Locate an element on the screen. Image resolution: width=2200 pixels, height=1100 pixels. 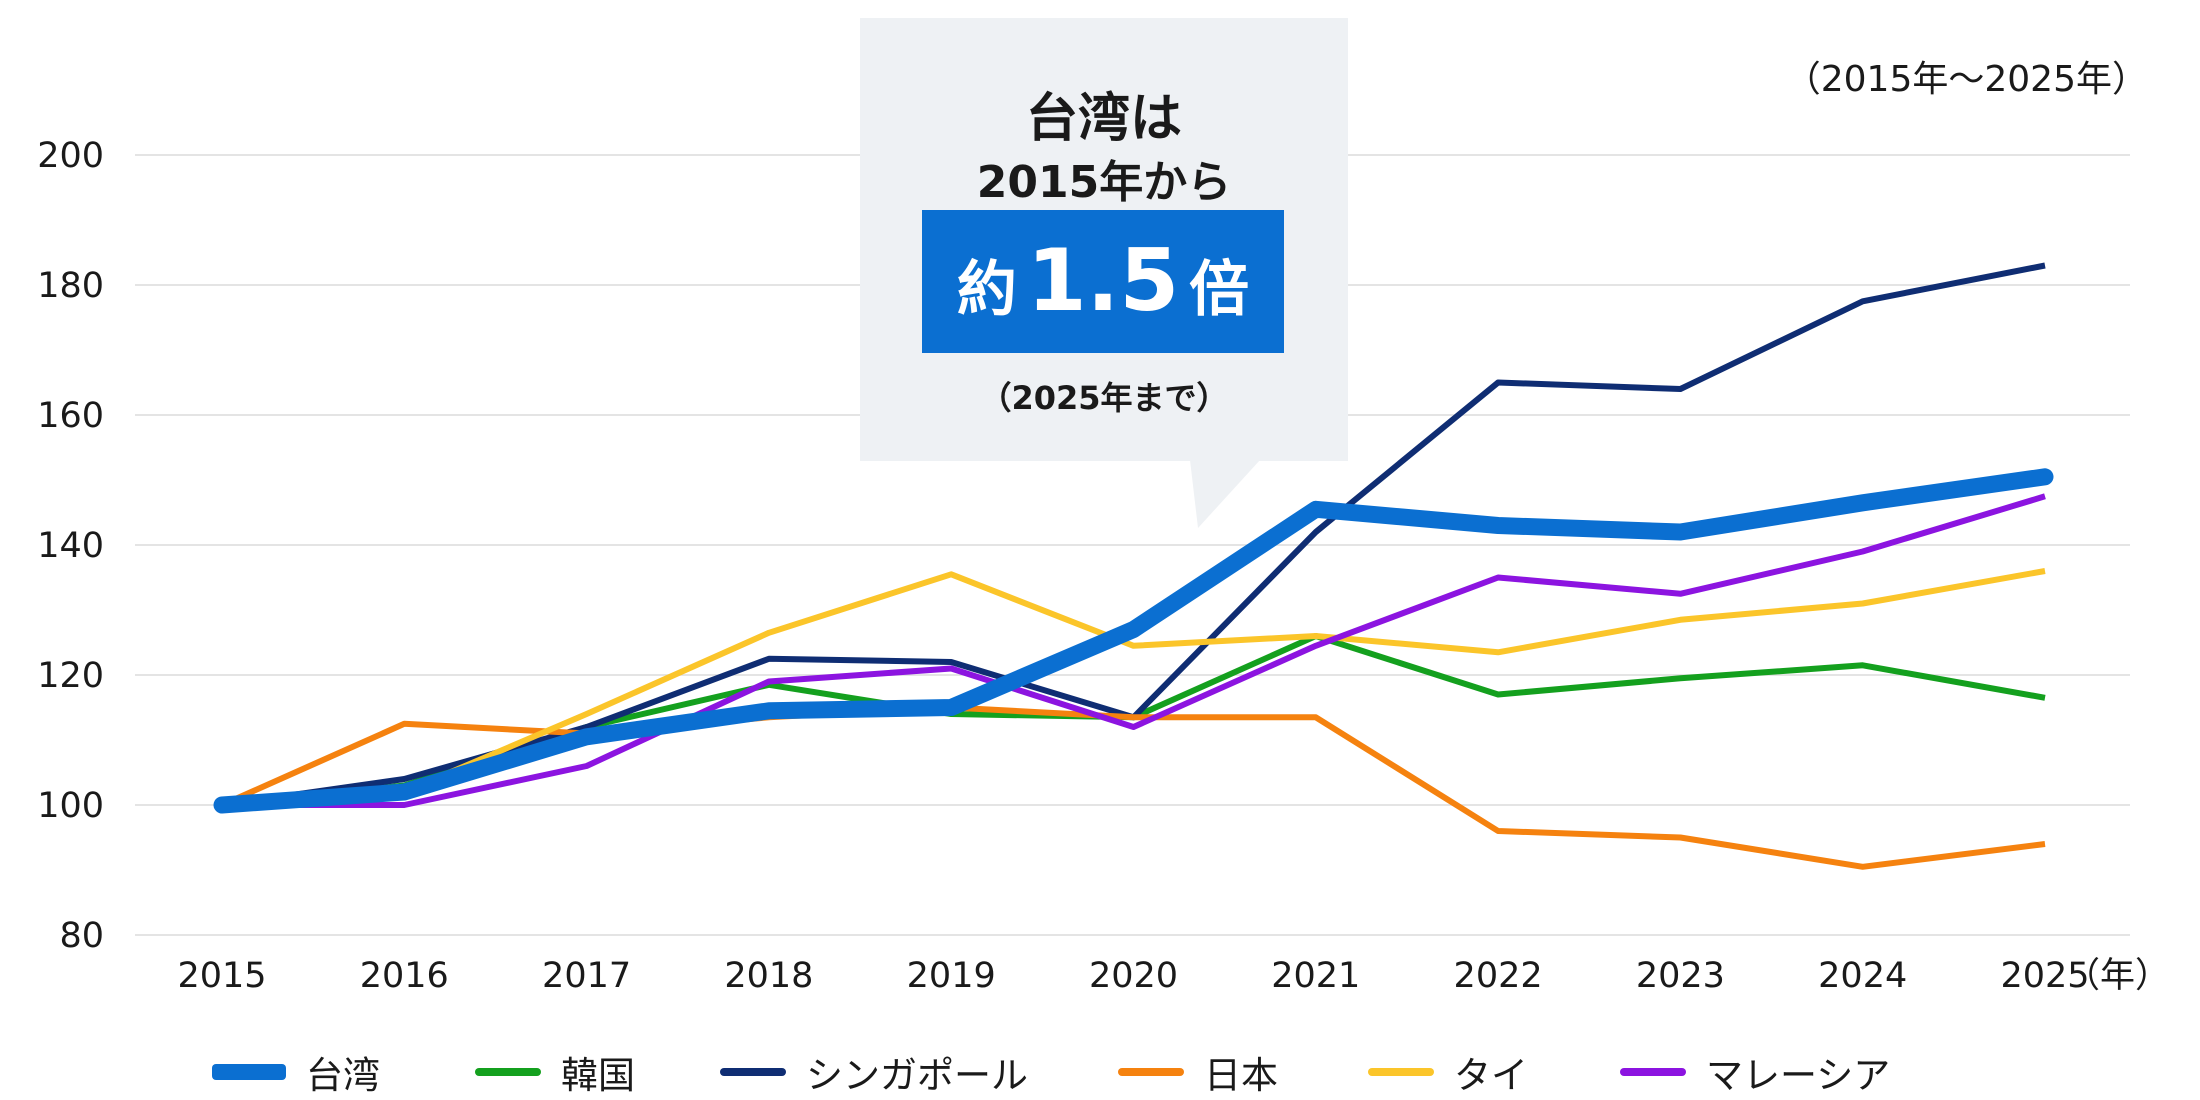
legend-item-malaysia: マレーシア is located at coordinates (1755, 1072).